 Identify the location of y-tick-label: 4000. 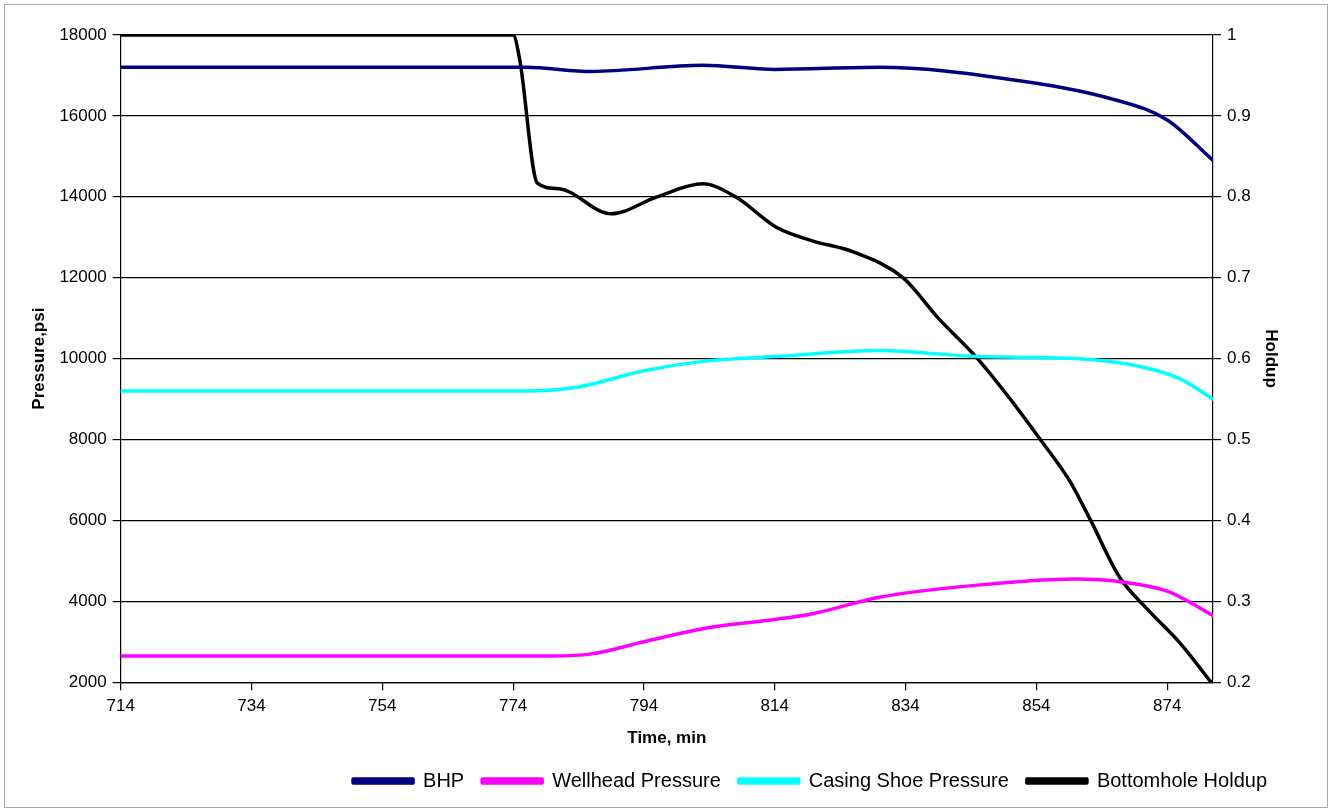
(87, 600).